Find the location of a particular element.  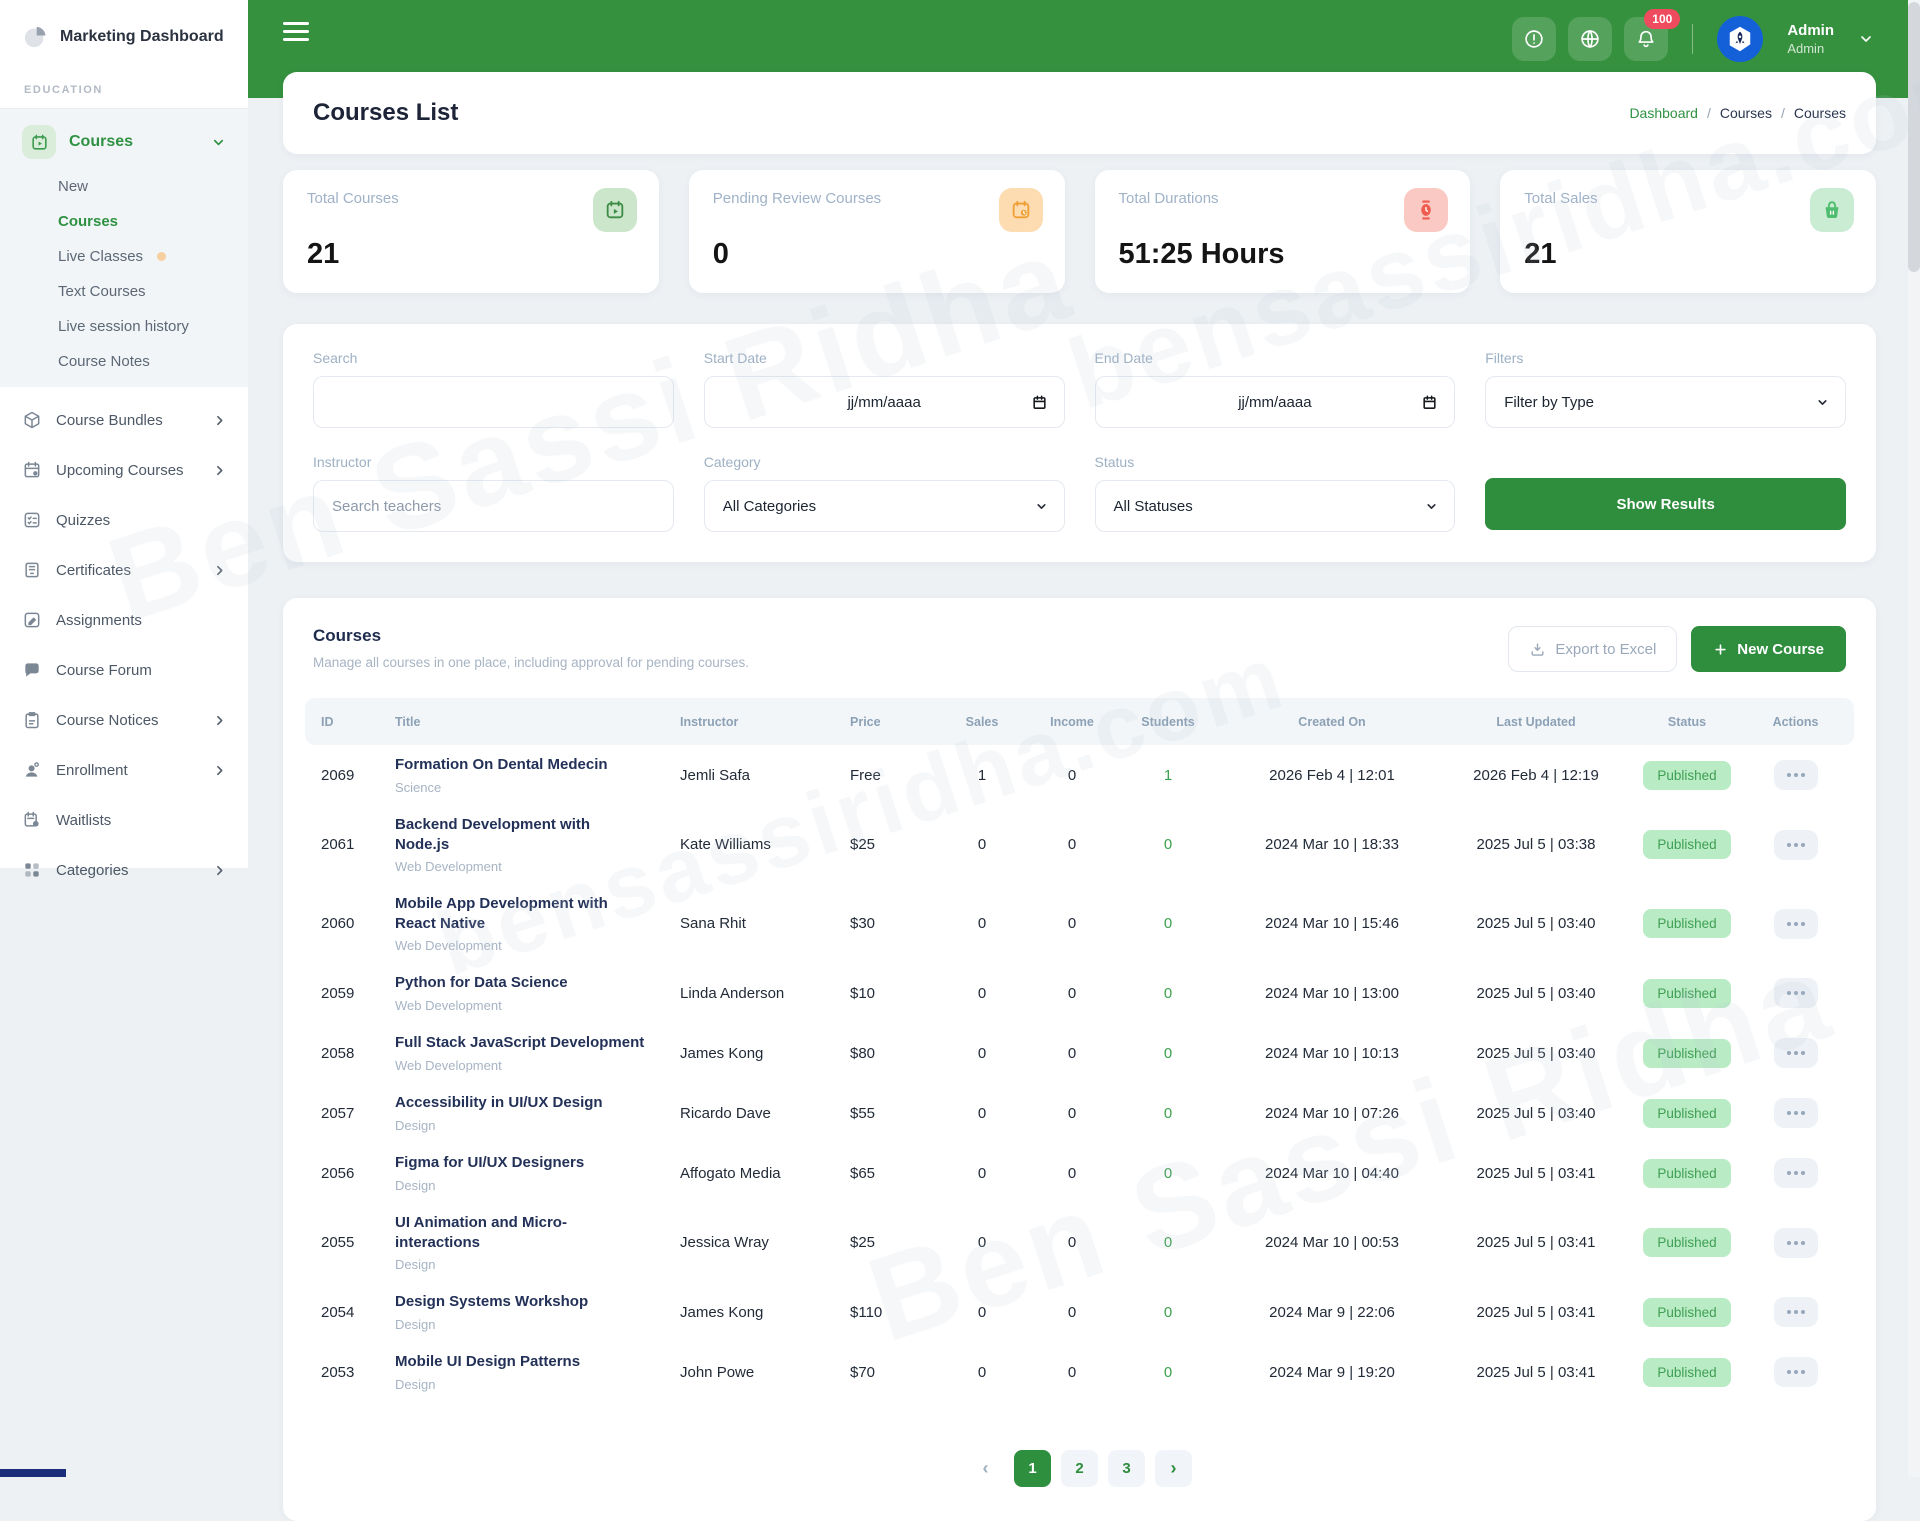

pagination-page-button: 1 is located at coordinates (1032, 1468).